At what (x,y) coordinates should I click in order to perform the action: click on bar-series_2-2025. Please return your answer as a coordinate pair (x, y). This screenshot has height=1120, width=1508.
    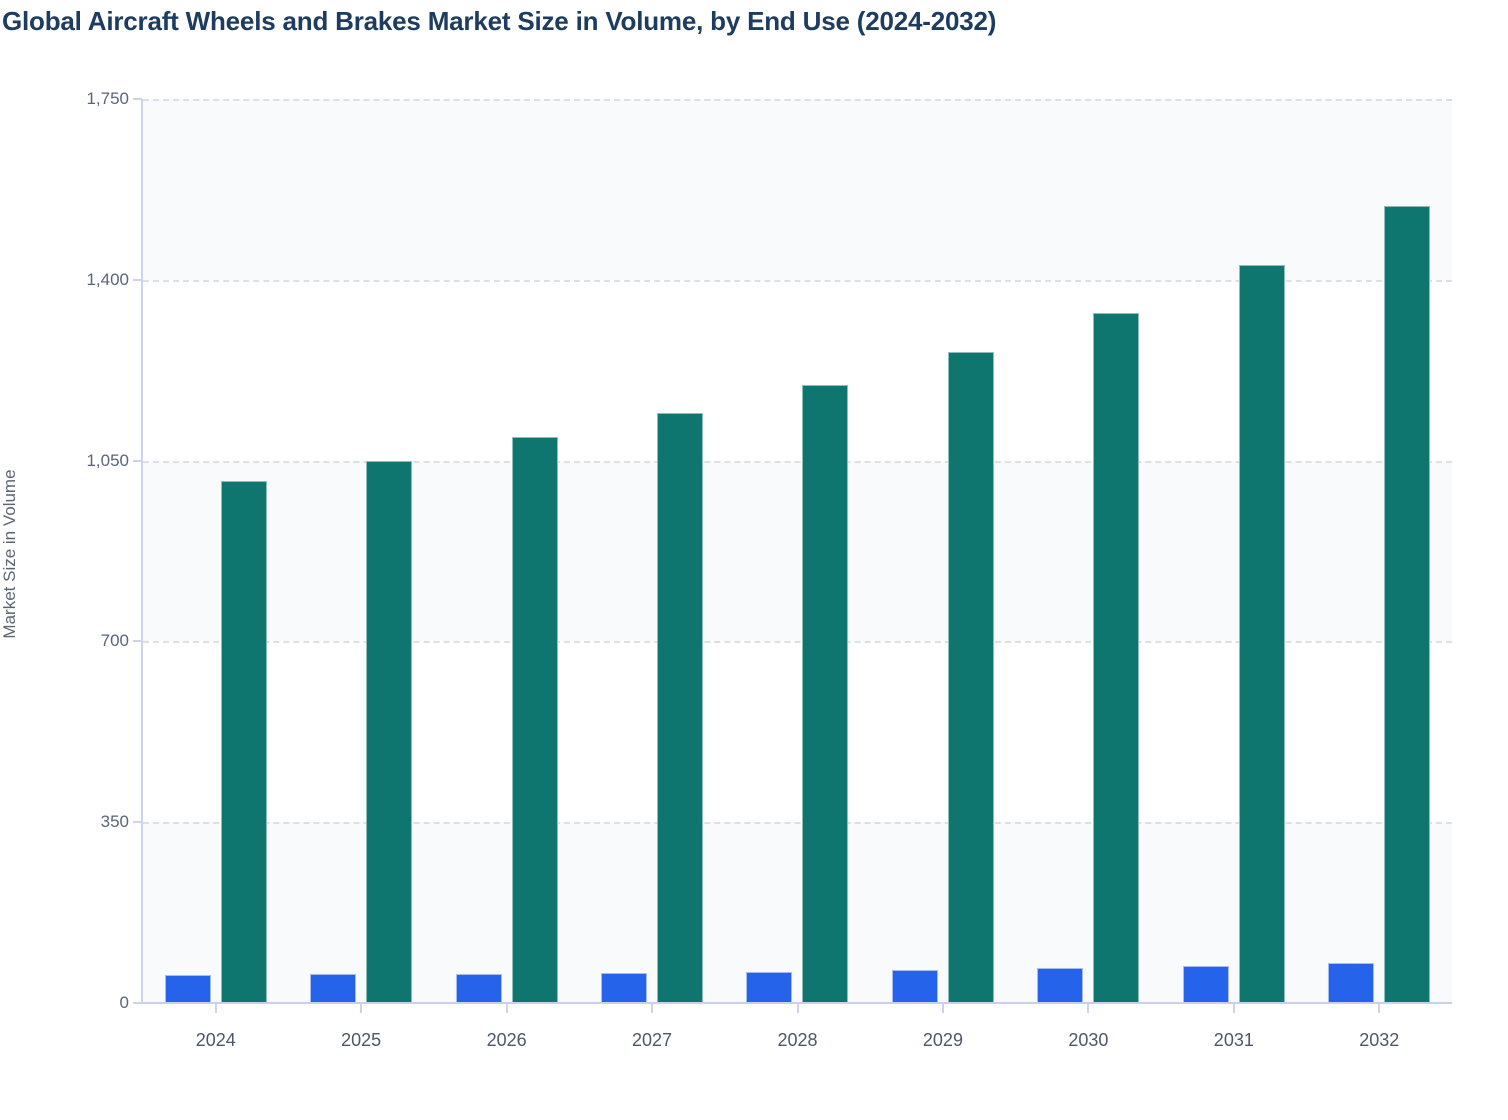
    Looking at the image, I should click on (389, 731).